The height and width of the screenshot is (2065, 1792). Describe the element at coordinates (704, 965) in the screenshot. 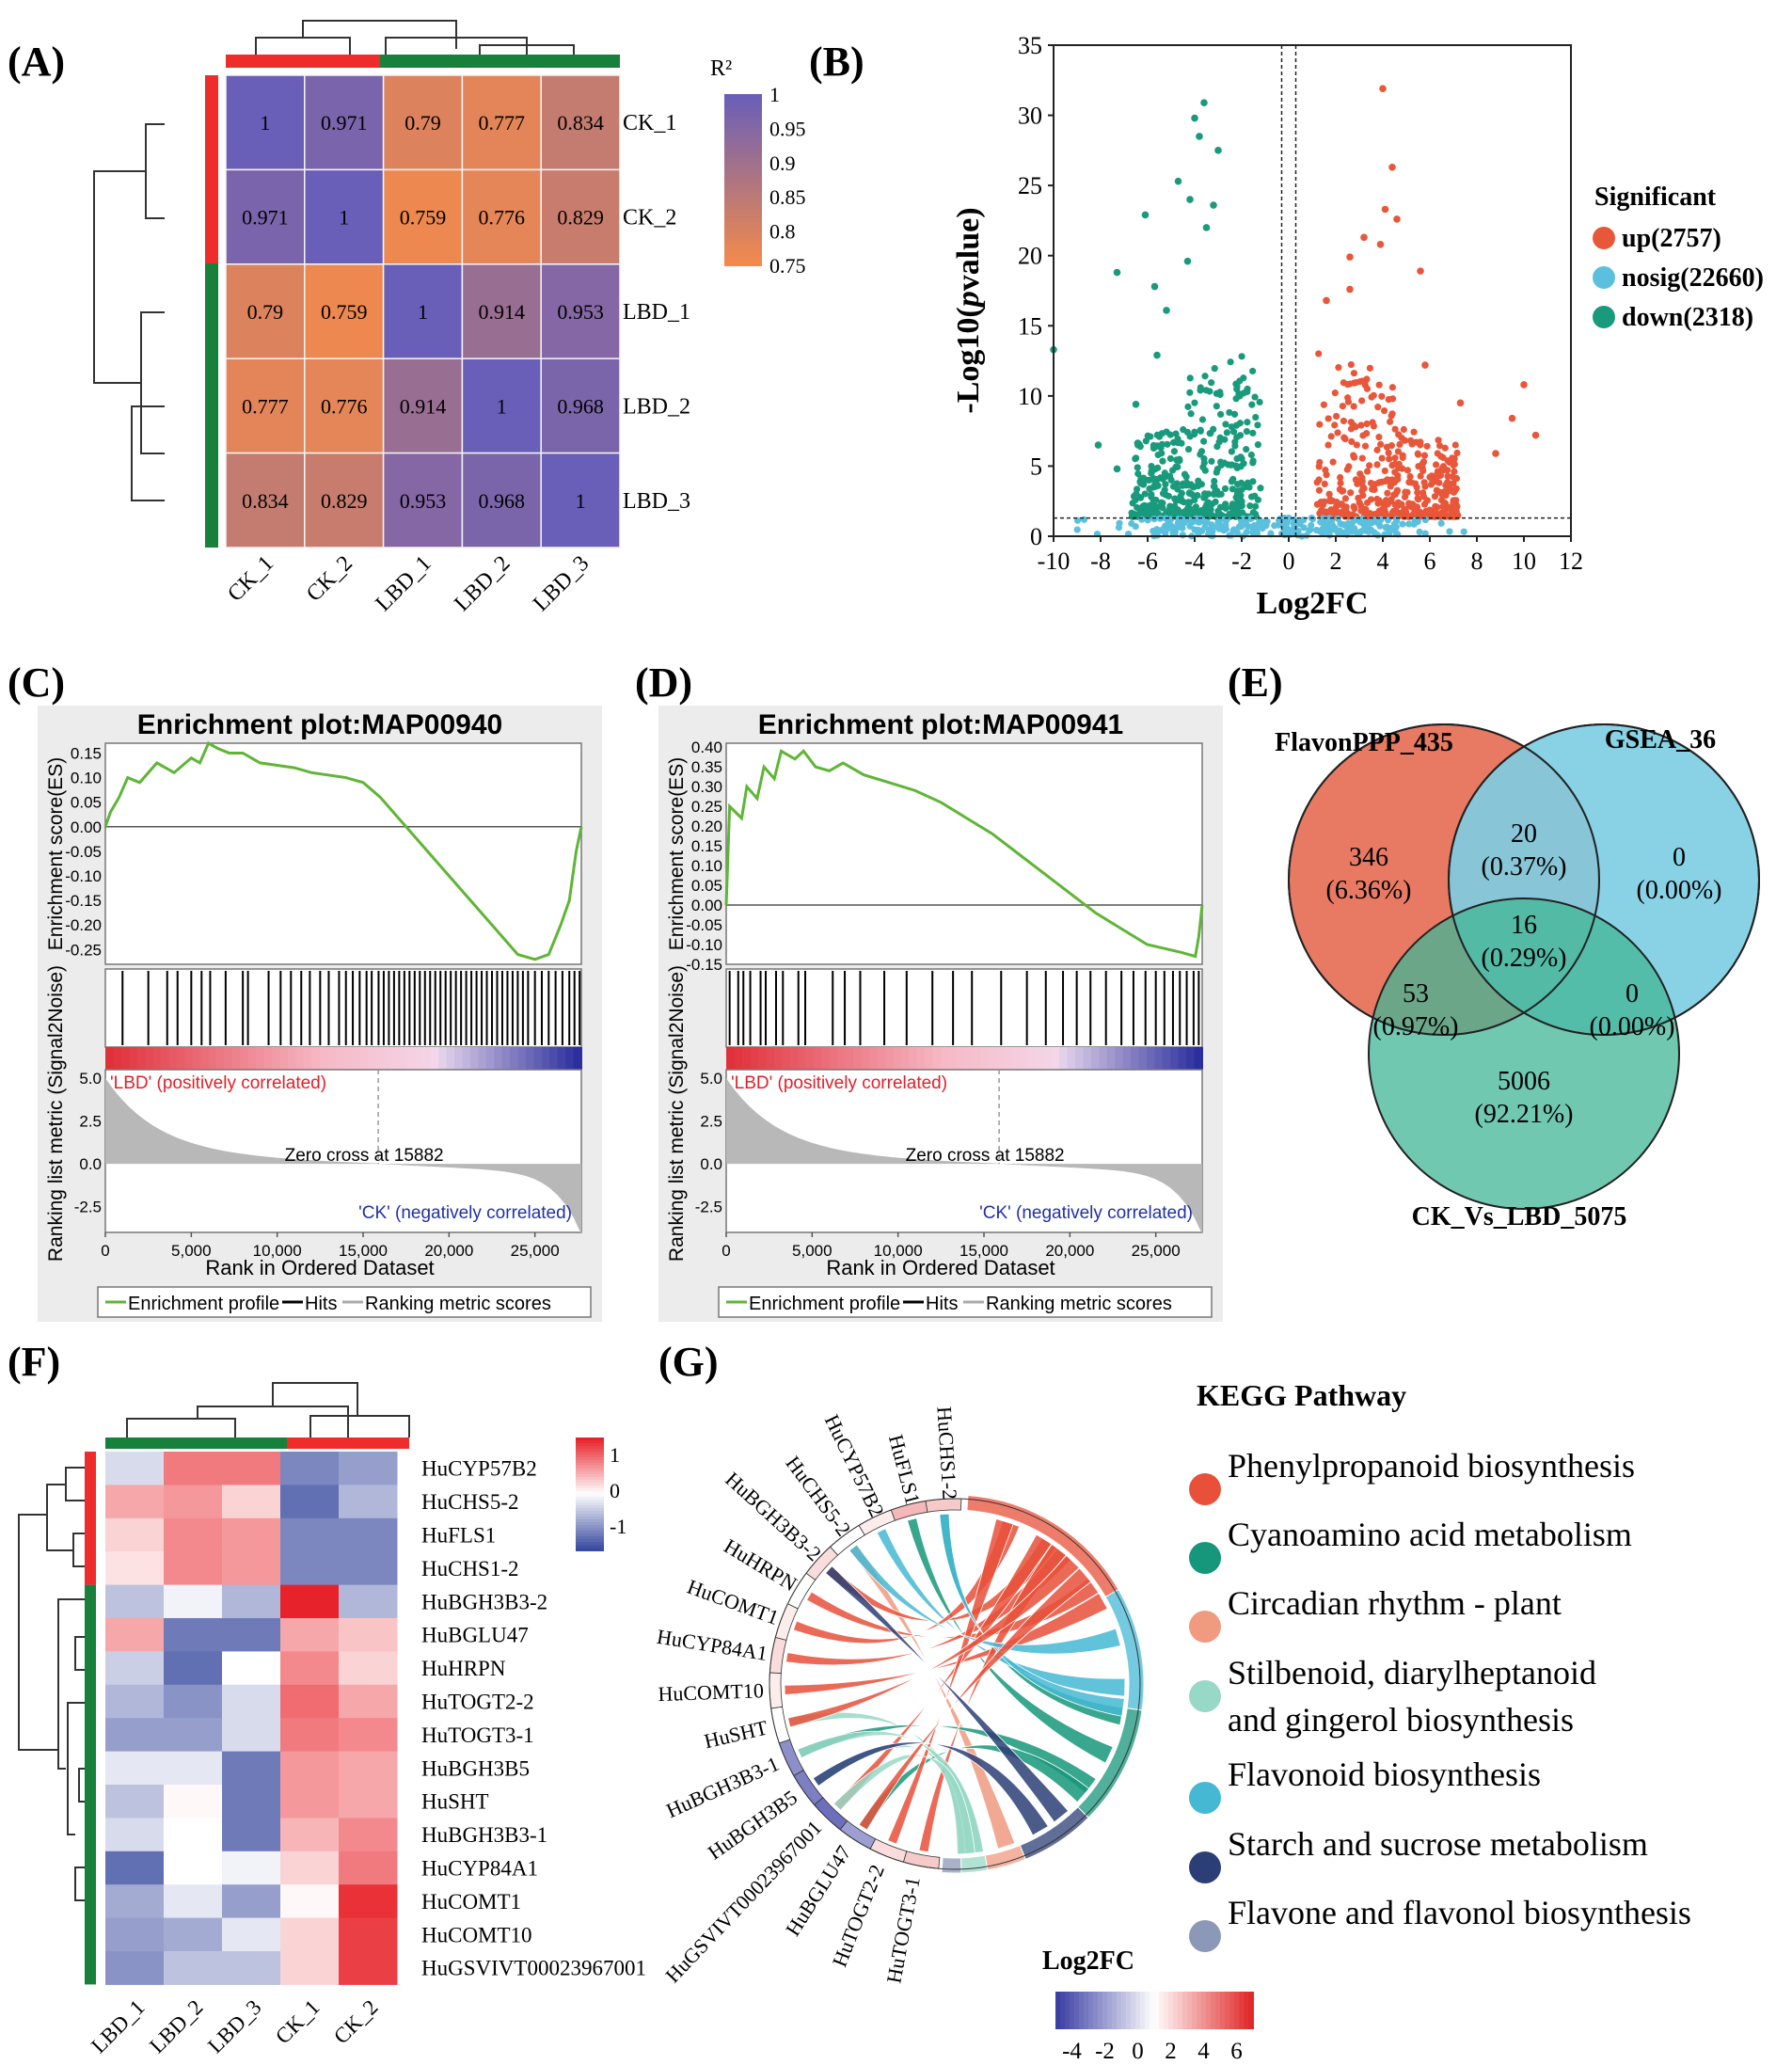

I see `gsea-es-tick: -0.15` at that location.